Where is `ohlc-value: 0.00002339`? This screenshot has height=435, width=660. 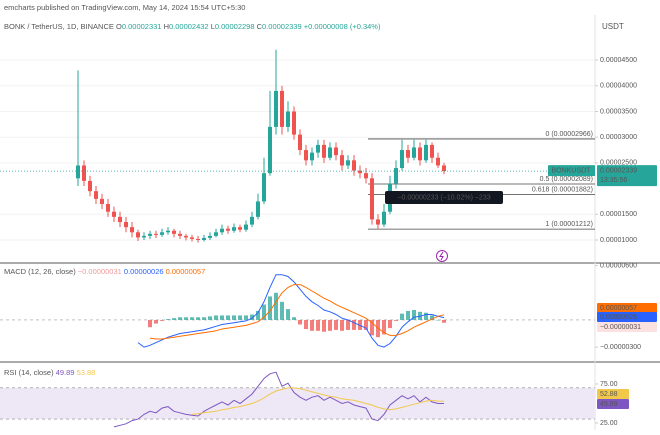
ohlc-value: 0.00002339 is located at coordinates (282, 26).